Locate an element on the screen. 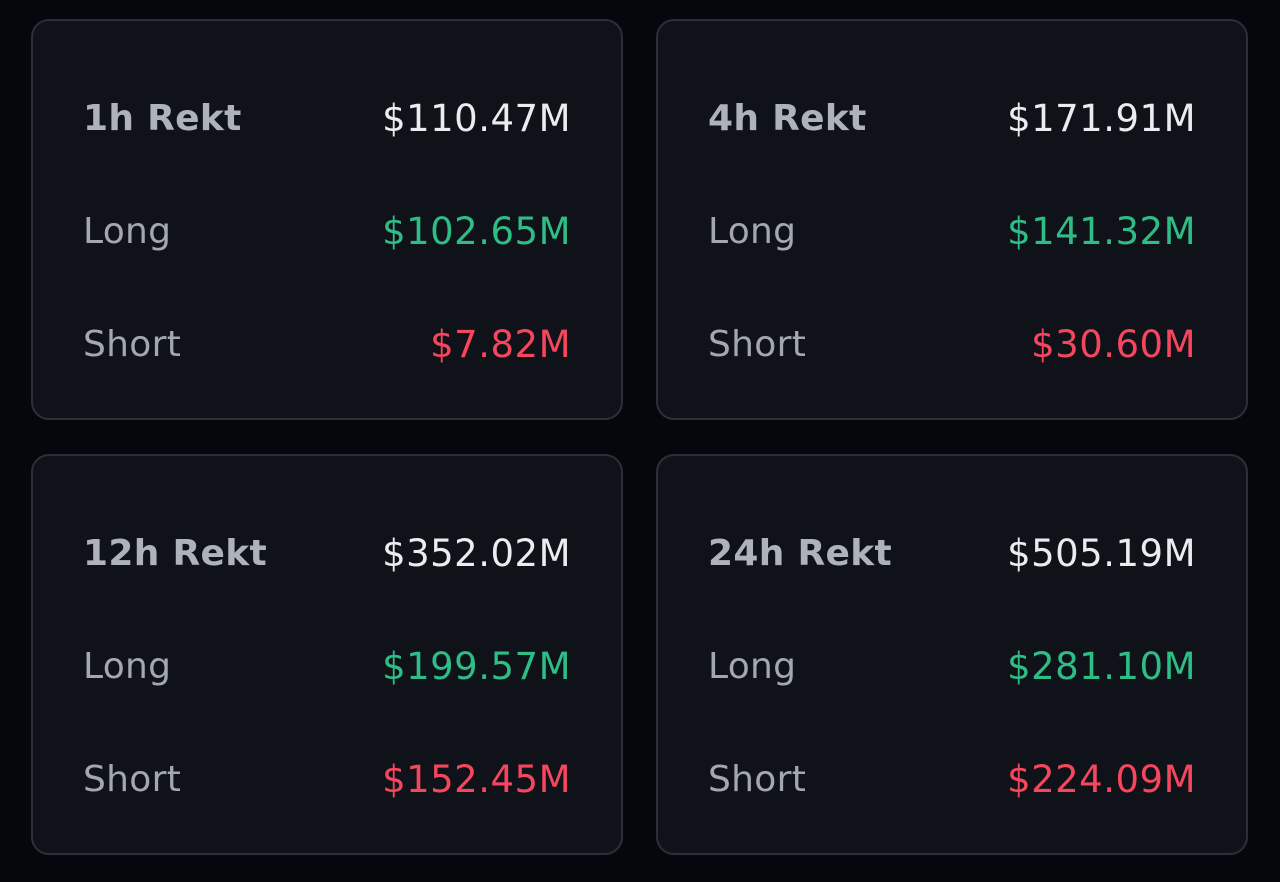 The width and height of the screenshot is (1280, 882). total-value: $110.47M is located at coordinates (476, 118).